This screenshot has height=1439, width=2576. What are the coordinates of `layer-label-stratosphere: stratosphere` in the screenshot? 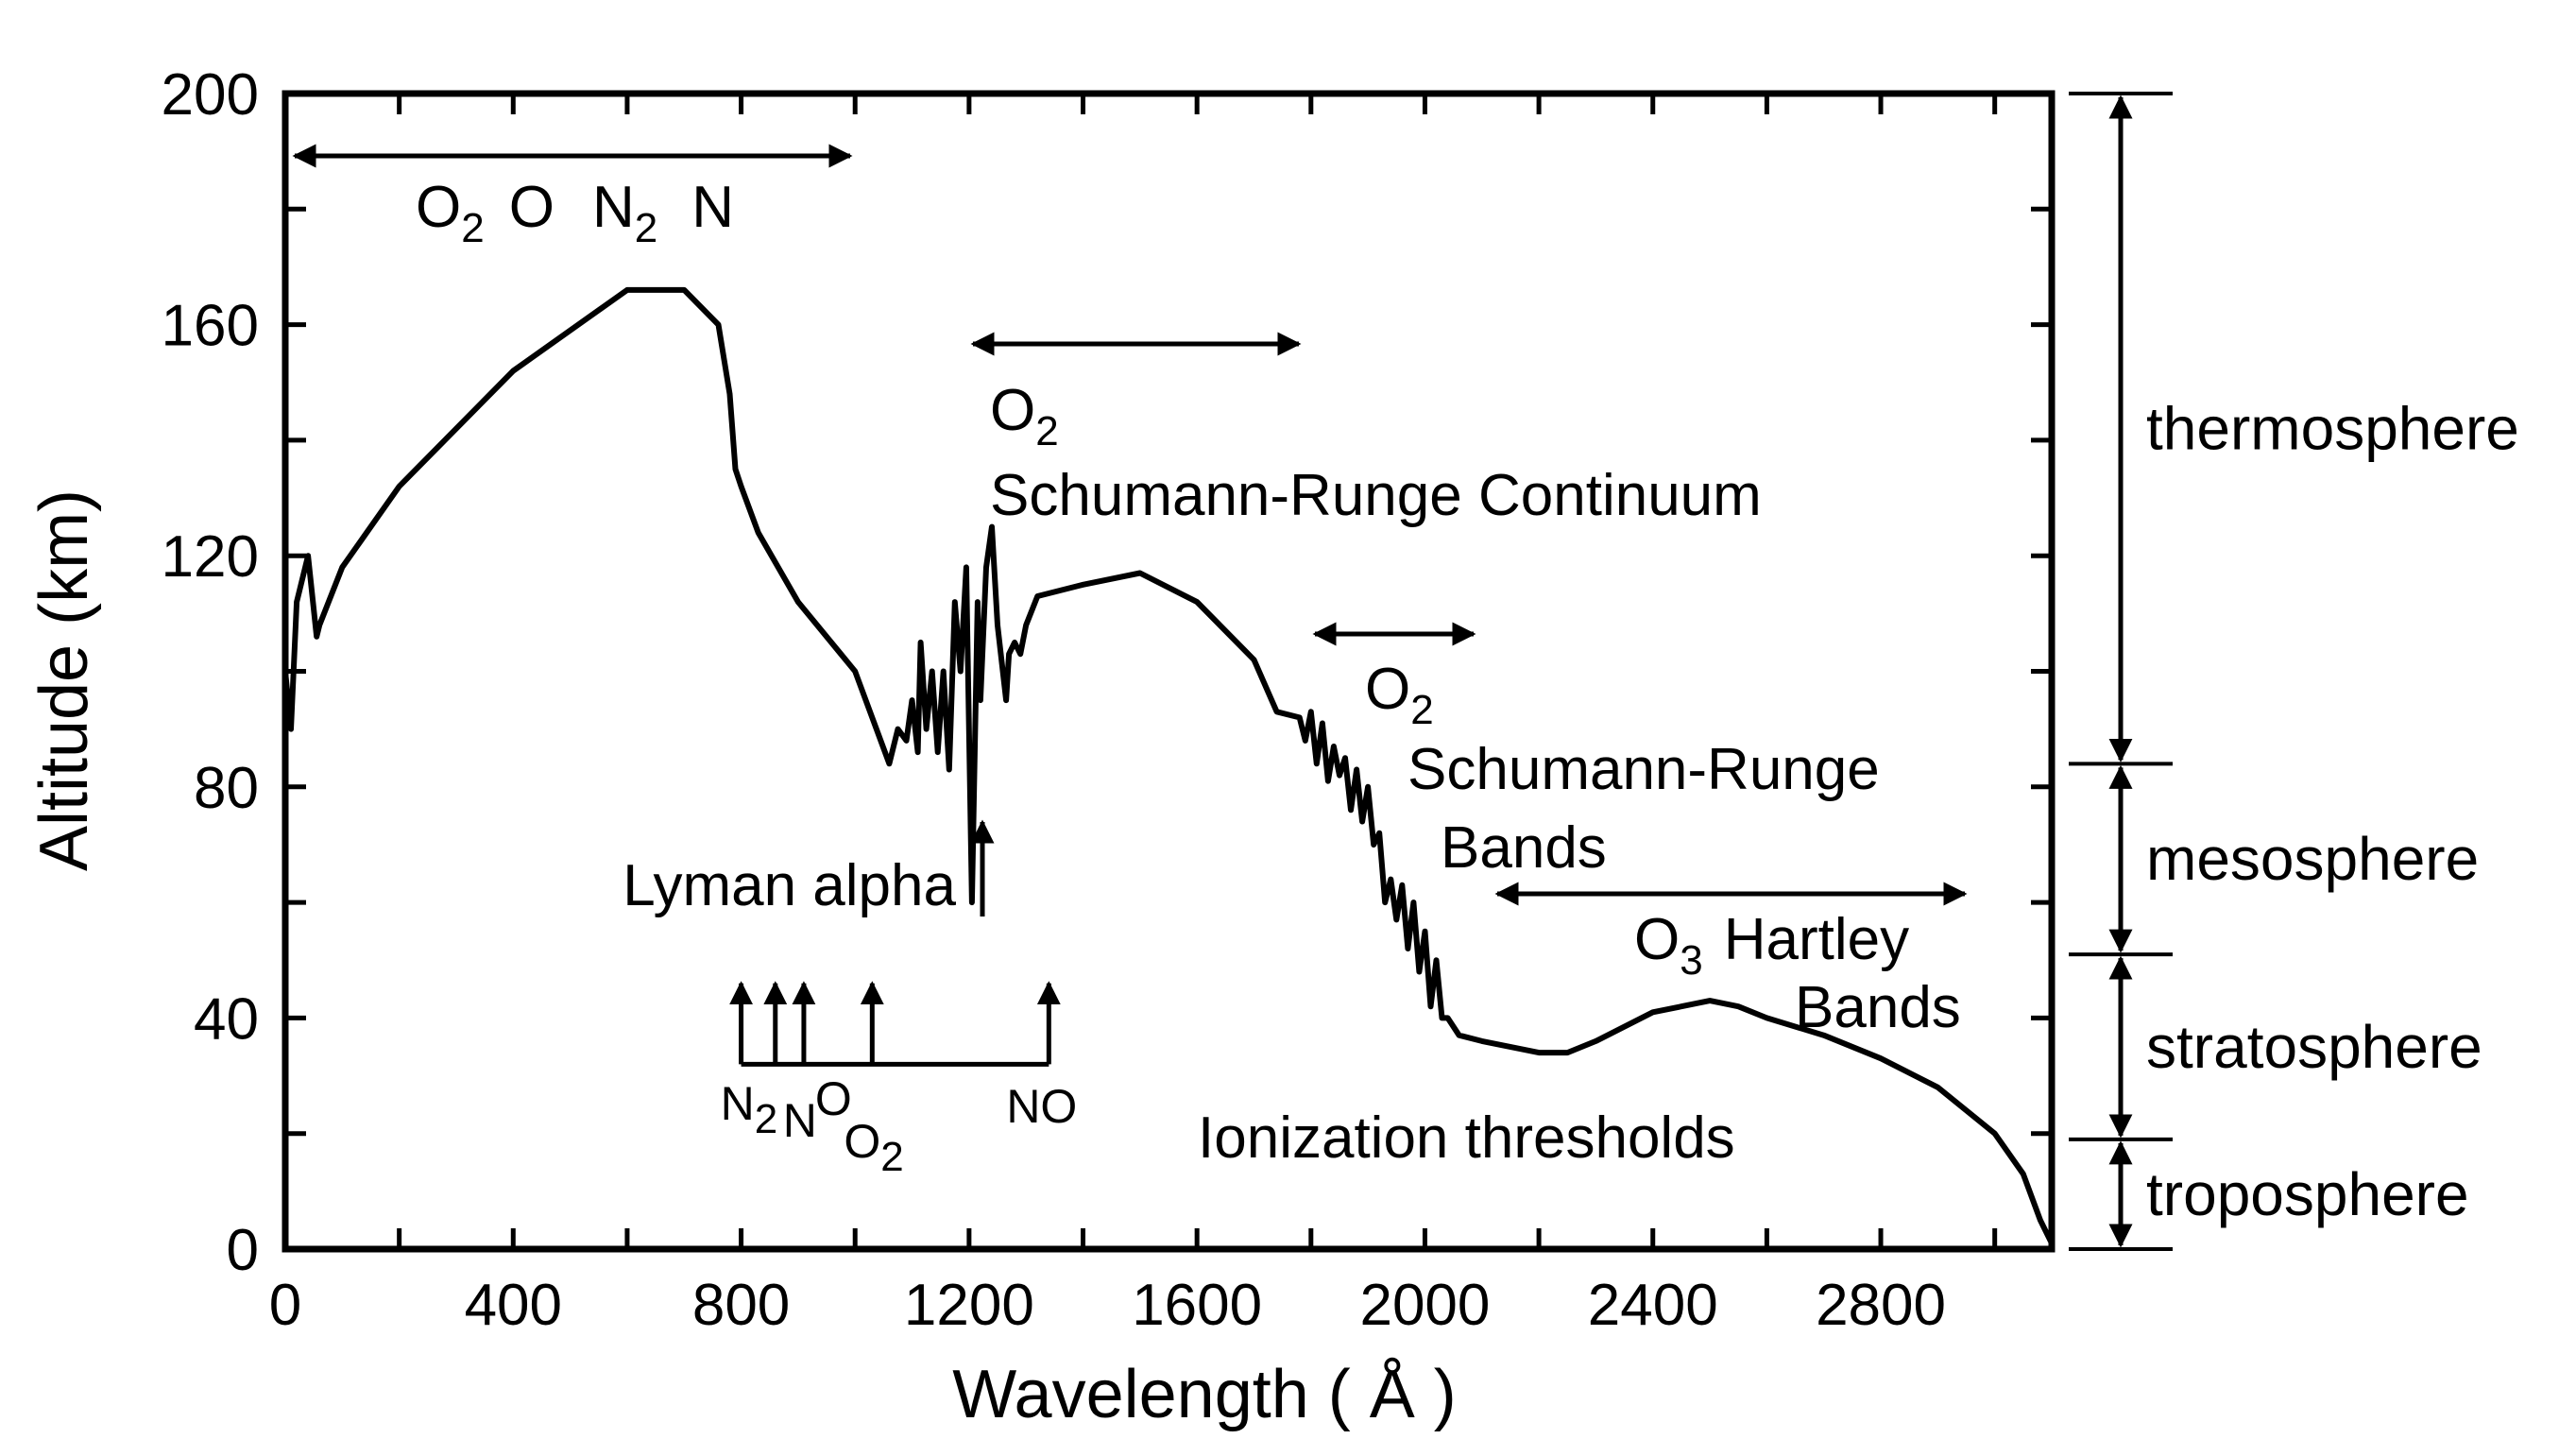 It's located at (2314, 1047).